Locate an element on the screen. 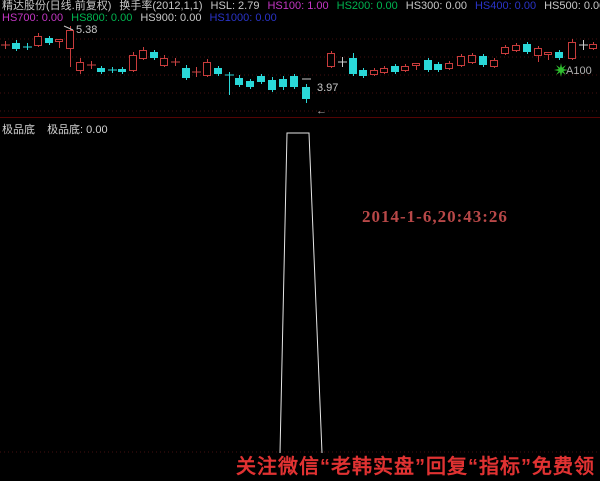 This screenshot has height=481, width=600. header-field: 精达股份(日线.前复权) is located at coordinates (57, 6).